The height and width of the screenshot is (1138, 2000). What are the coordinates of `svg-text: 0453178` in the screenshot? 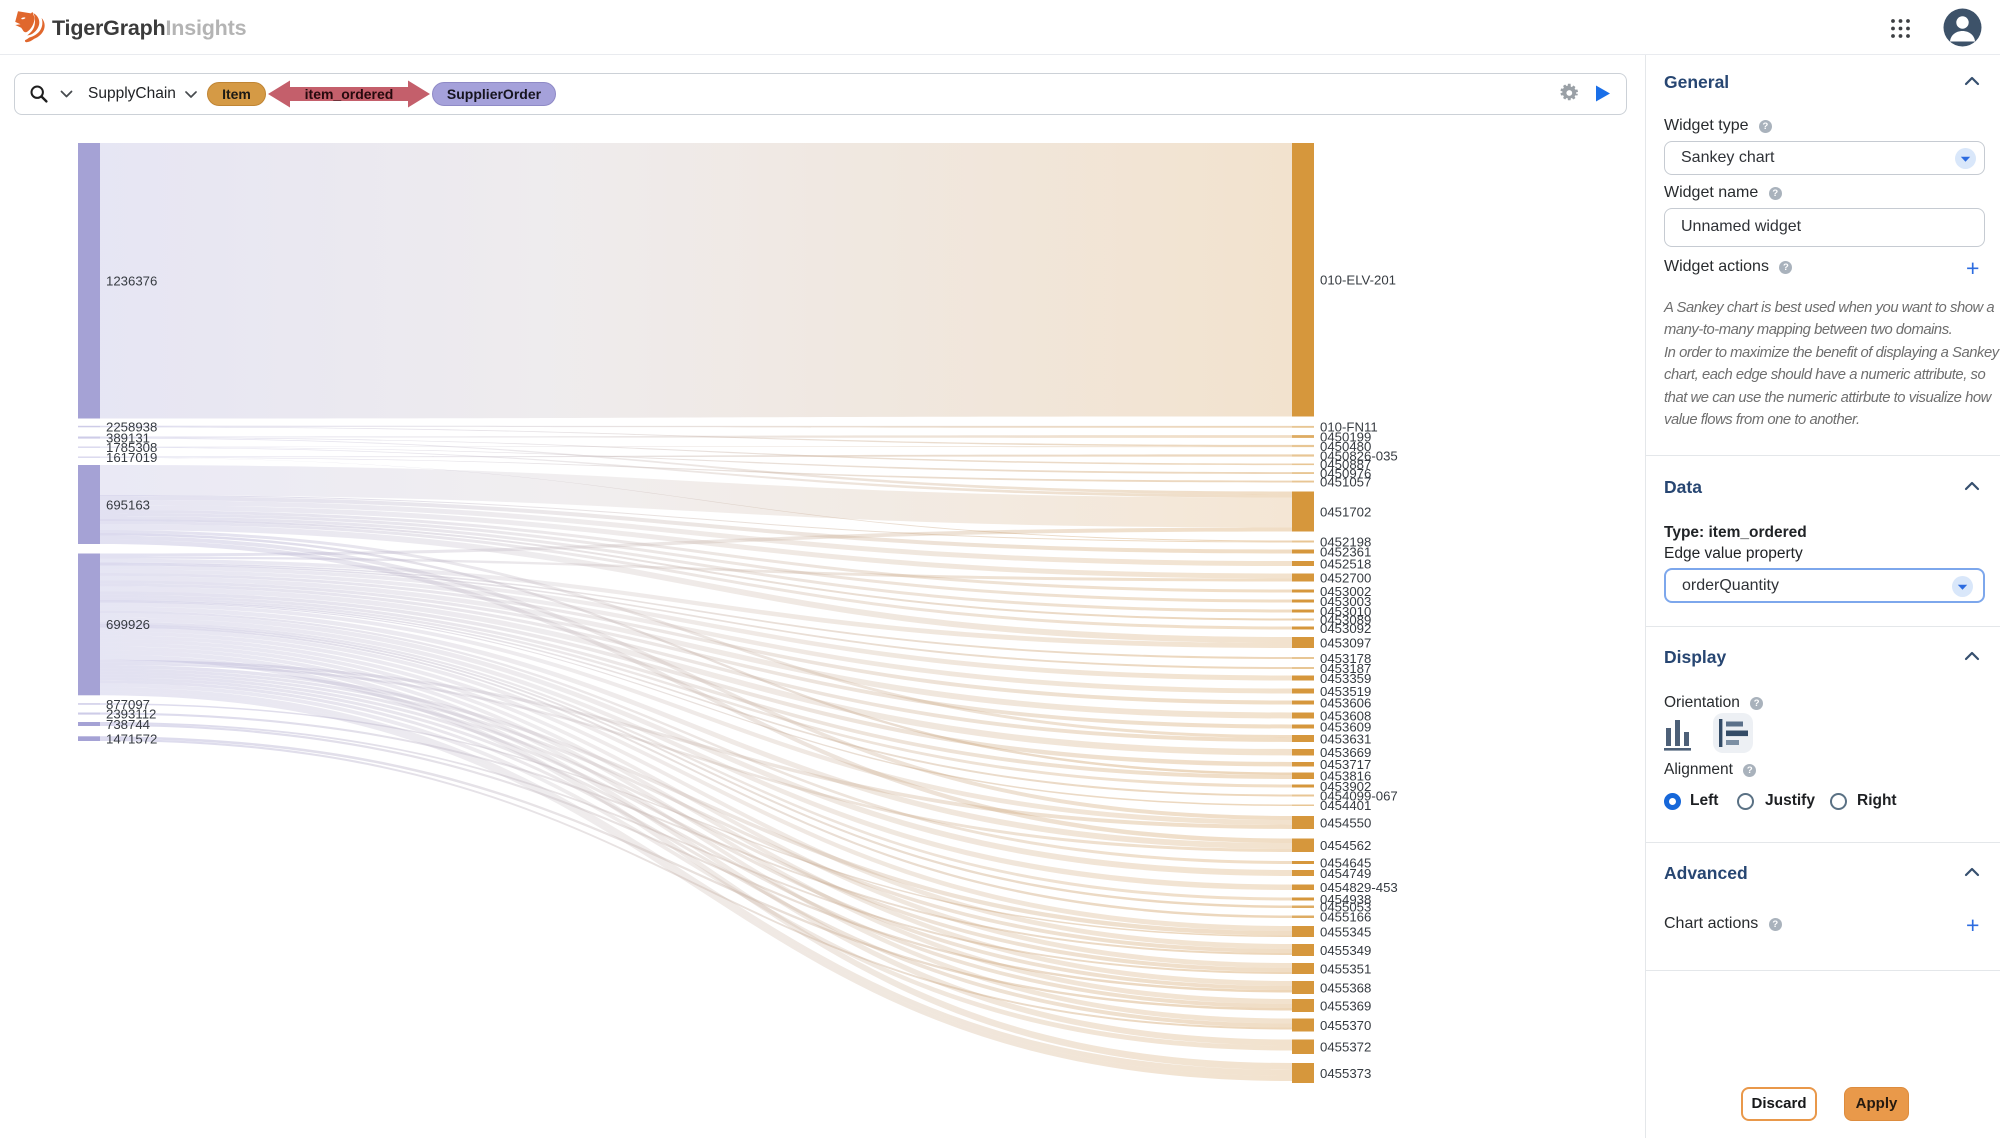 It's located at (1345, 658).